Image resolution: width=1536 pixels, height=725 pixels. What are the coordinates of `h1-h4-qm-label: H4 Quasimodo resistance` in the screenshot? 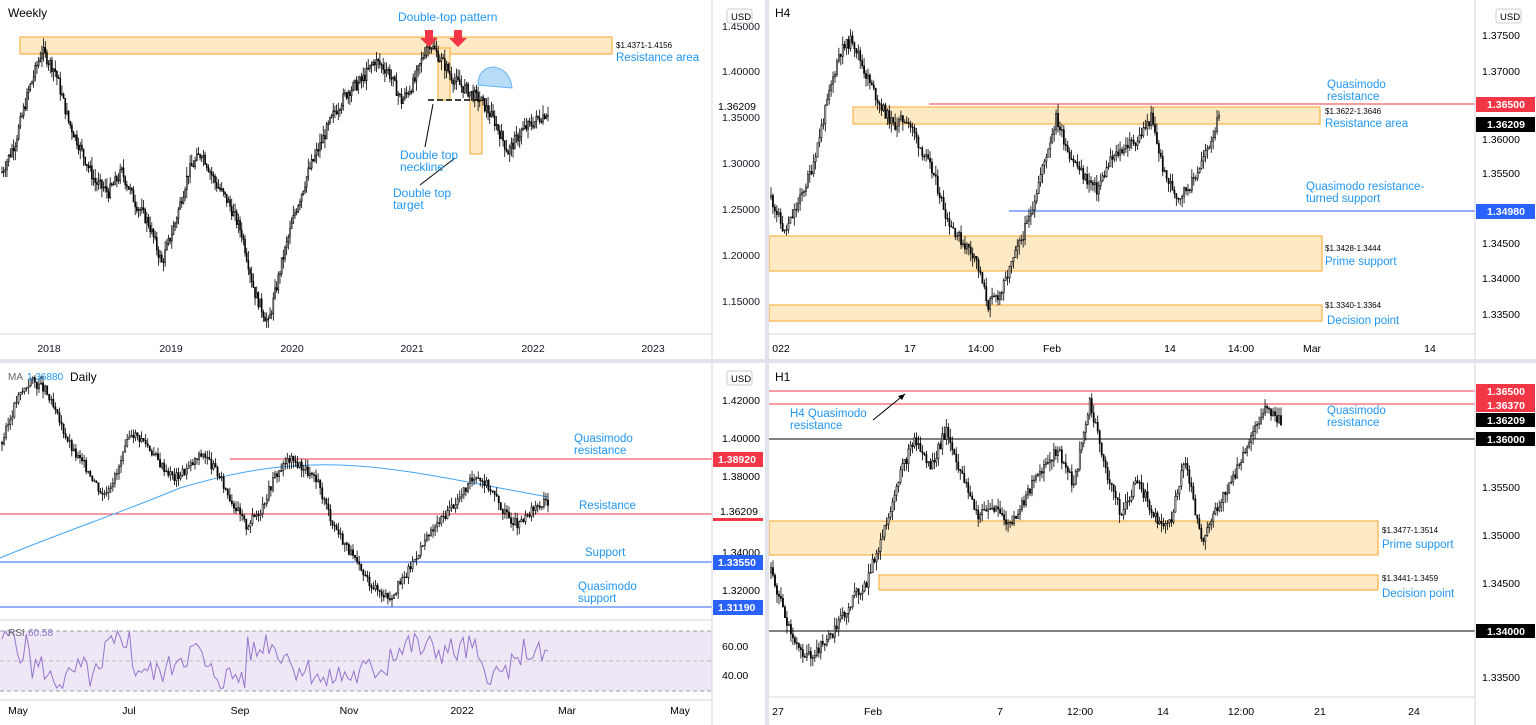 It's located at (828, 420).